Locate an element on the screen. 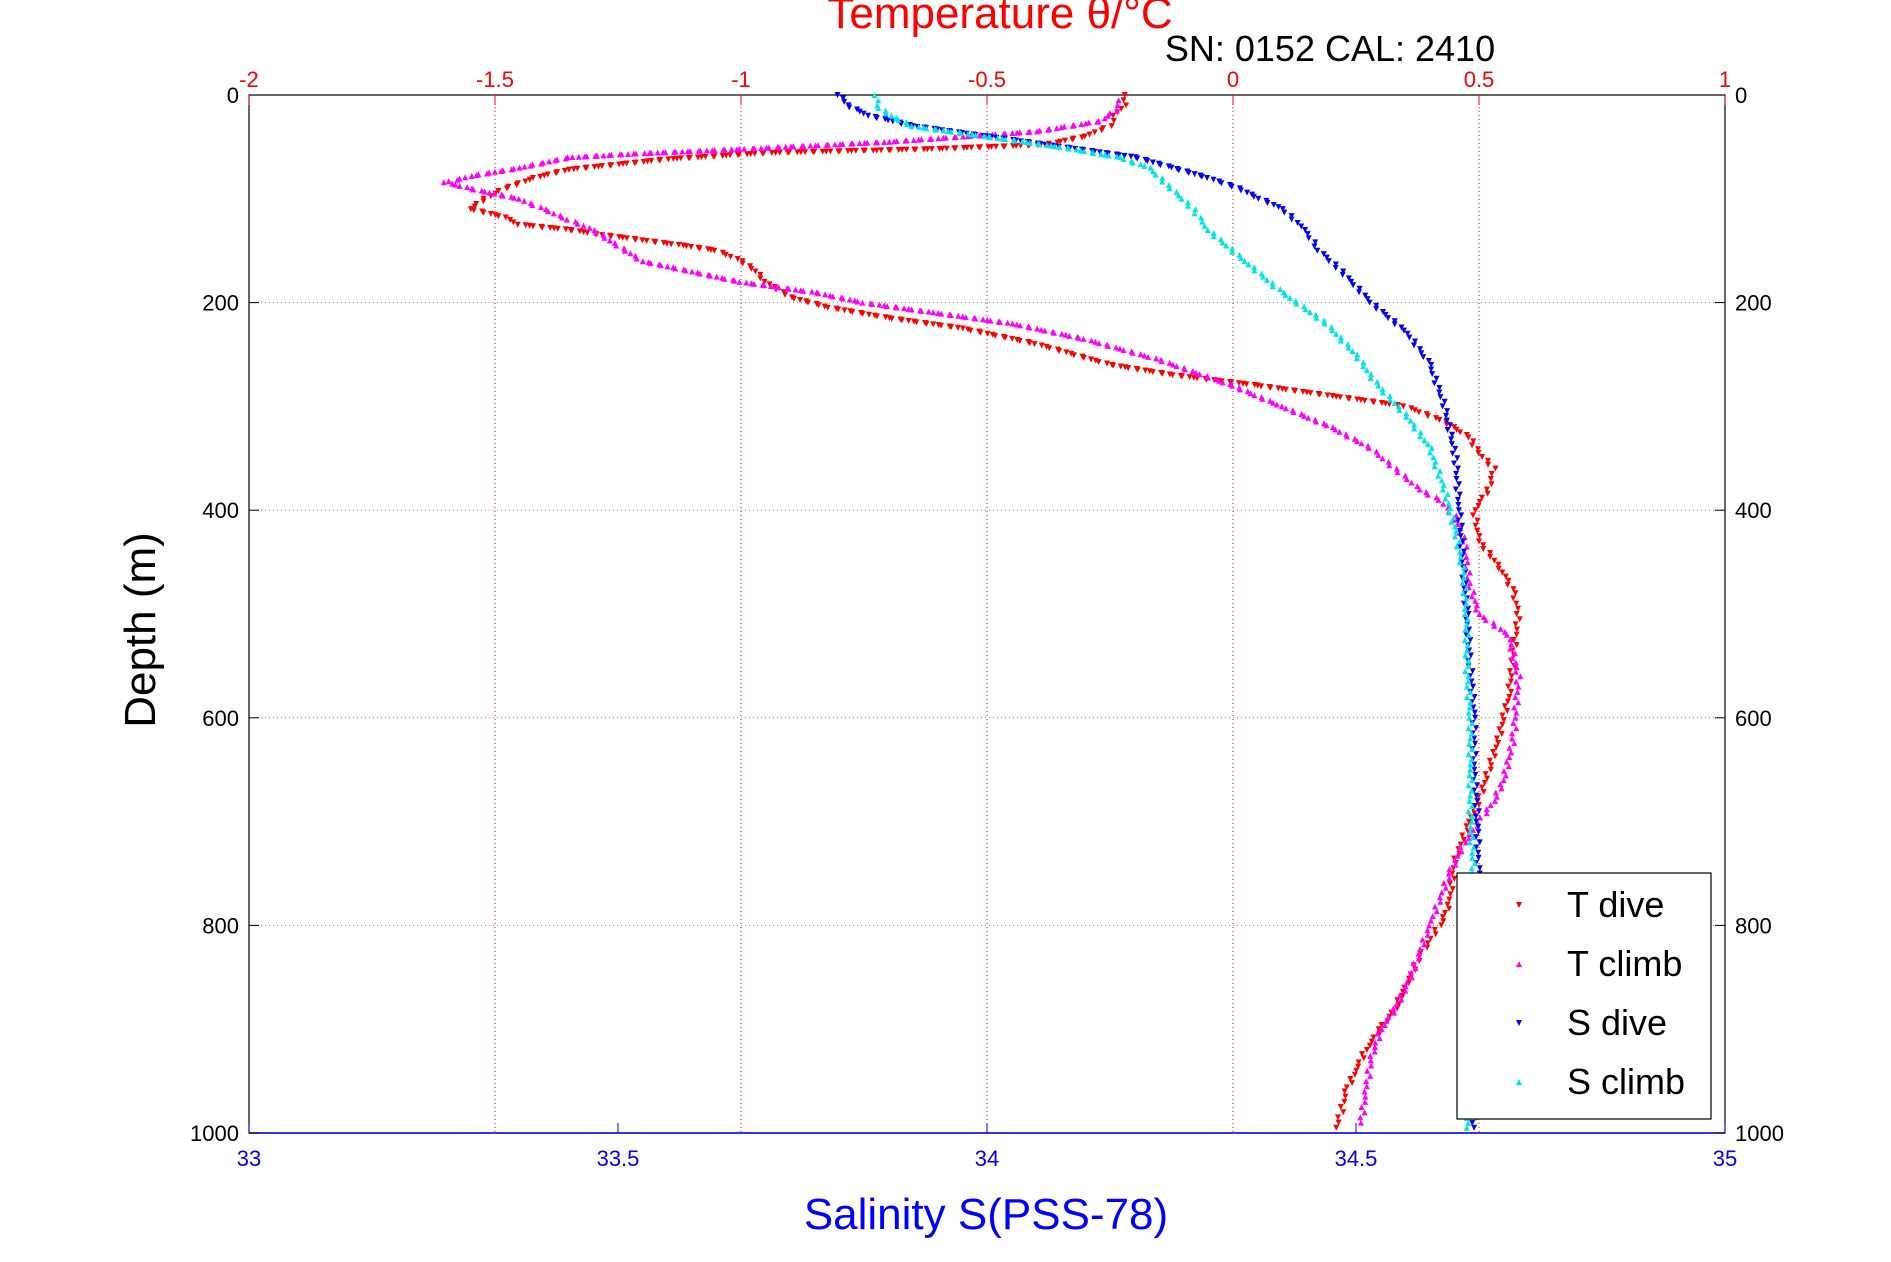 Image resolution: width=1891 pixels, height=1262 pixels. chart-subtitle: SN: 0152 CAL: 2410 is located at coordinates (1330, 48).